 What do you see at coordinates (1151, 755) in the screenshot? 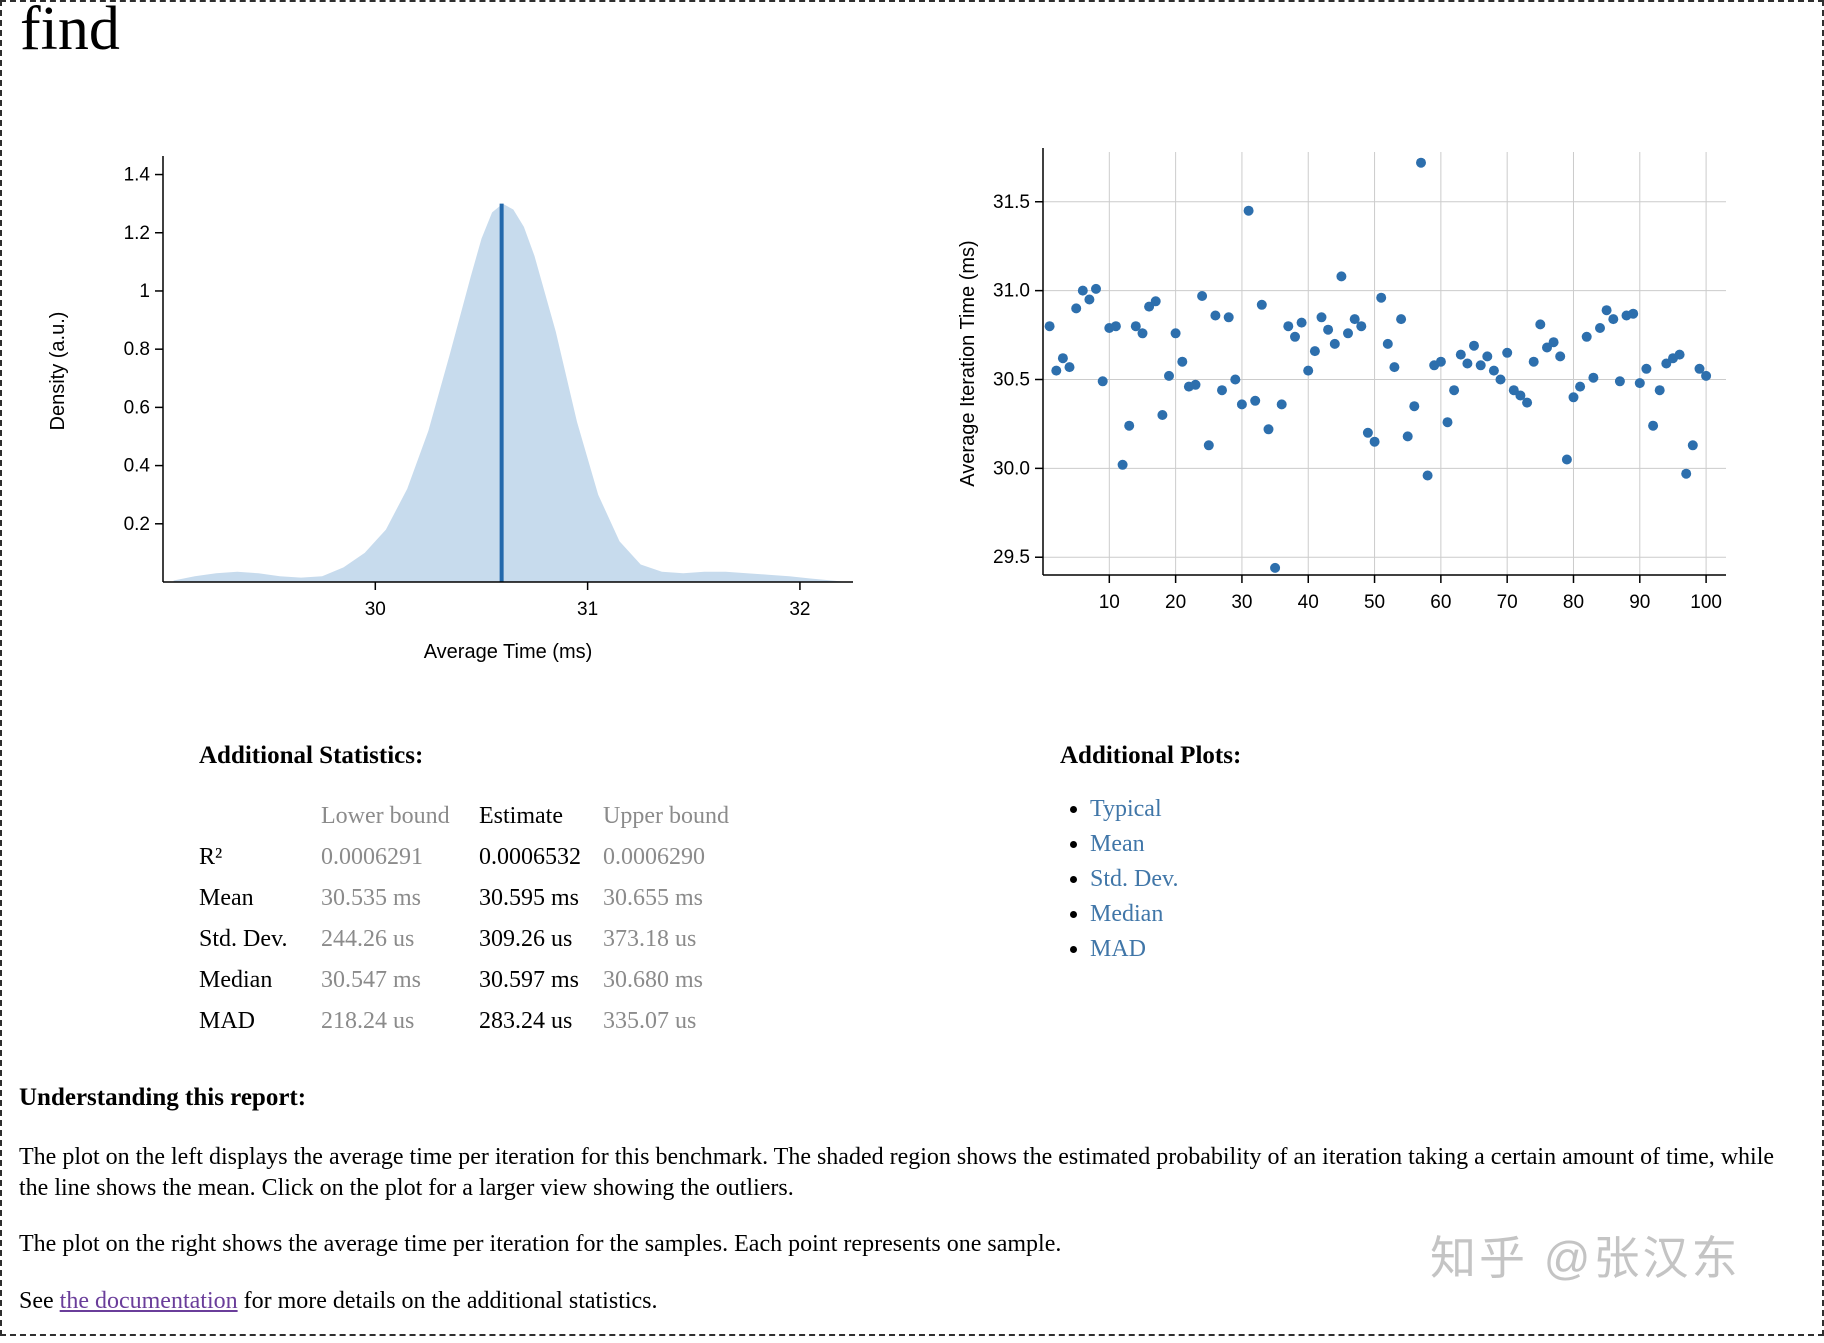
I see `additional-plots-heading: Additional Plots:` at bounding box center [1151, 755].